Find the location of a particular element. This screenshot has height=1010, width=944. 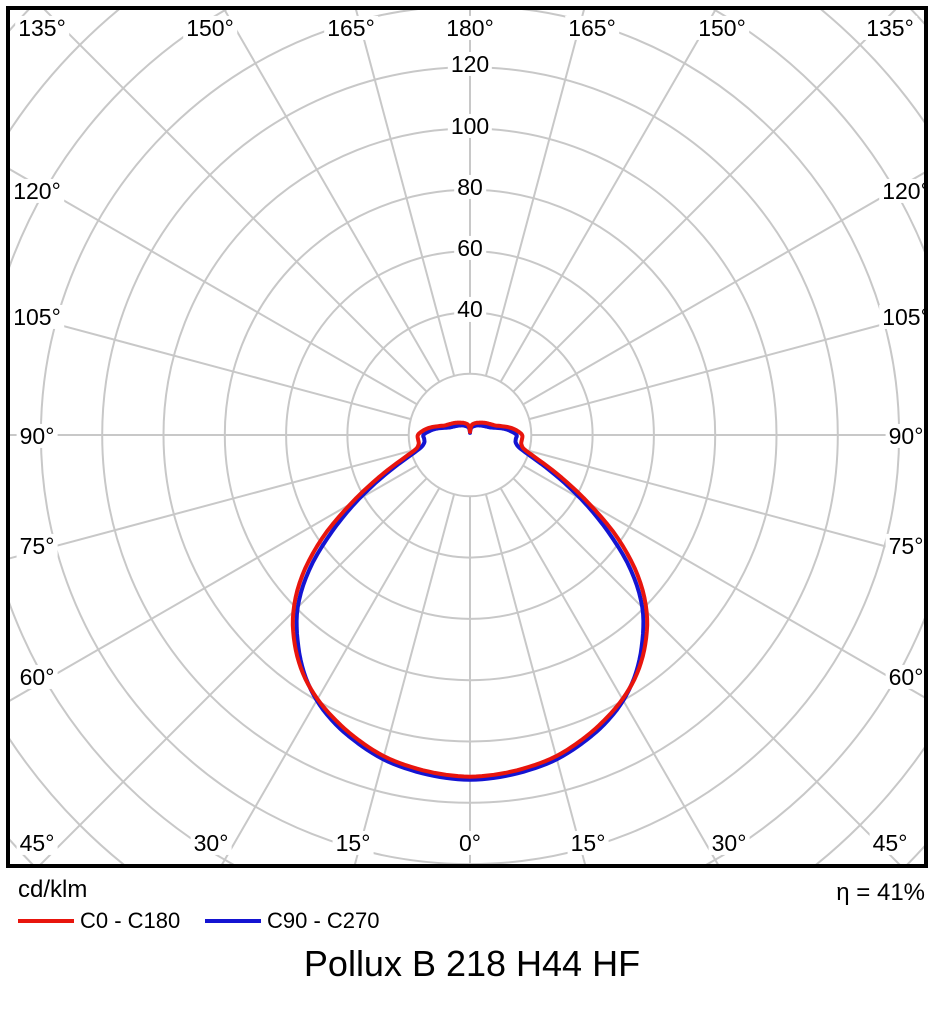

angle-label: 180° is located at coordinates (470, 28).